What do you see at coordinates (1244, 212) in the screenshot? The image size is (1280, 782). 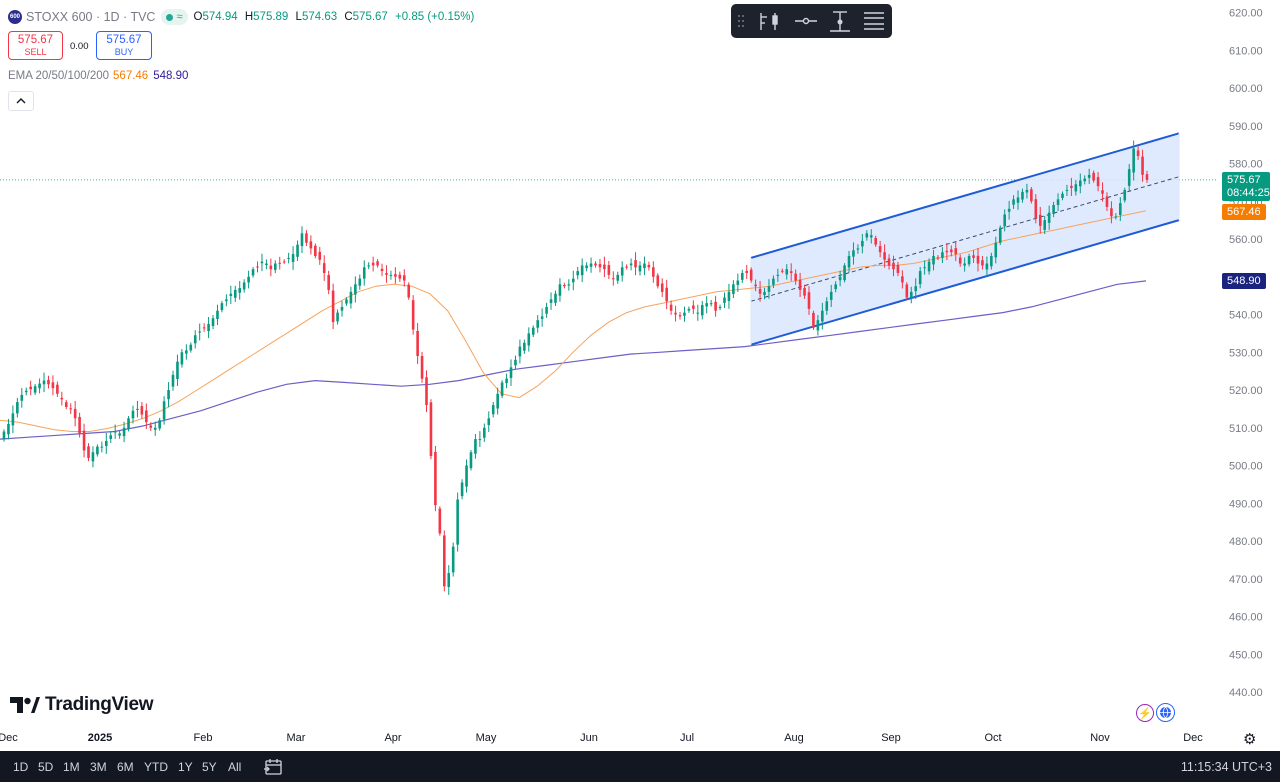 I see `ema50-price-tag: 567.46` at bounding box center [1244, 212].